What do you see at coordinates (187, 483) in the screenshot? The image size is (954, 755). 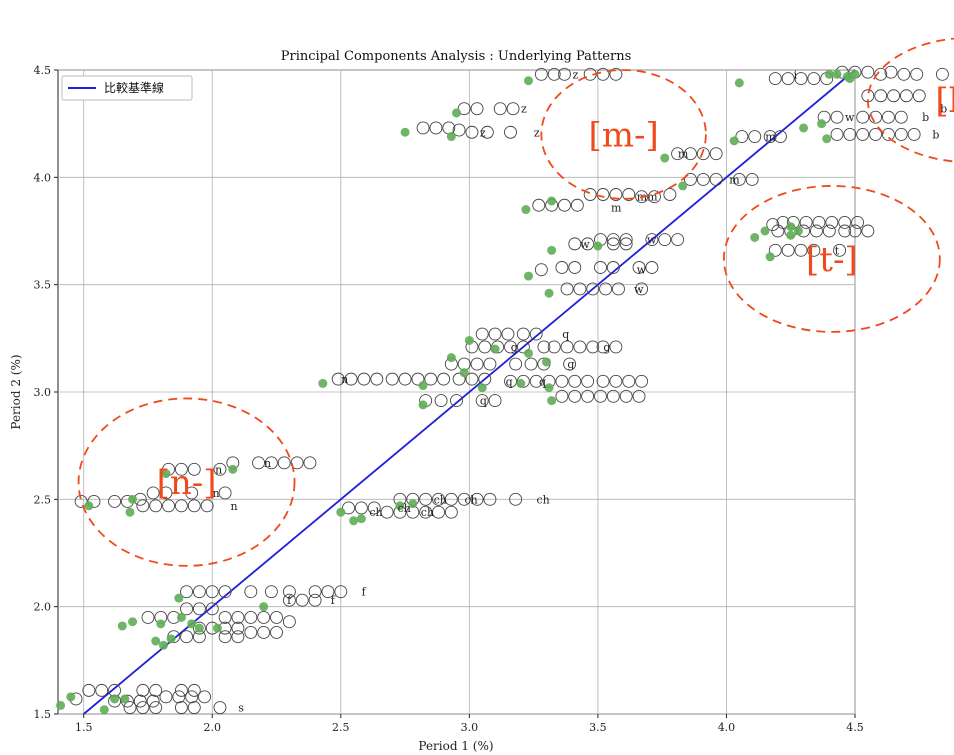 I see `annotation-label: [n-]` at bounding box center [187, 483].